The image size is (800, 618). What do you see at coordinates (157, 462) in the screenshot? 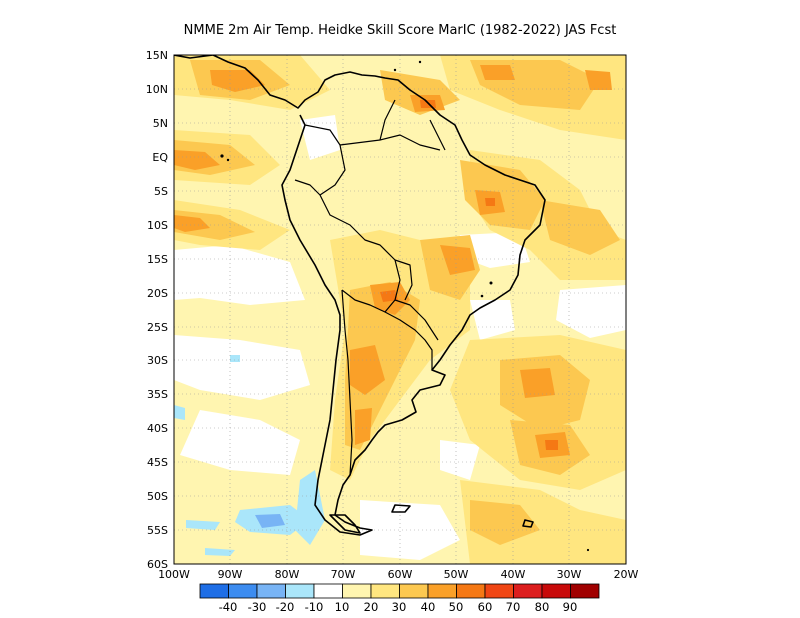
I see `lat-label: 45S` at bounding box center [157, 462].